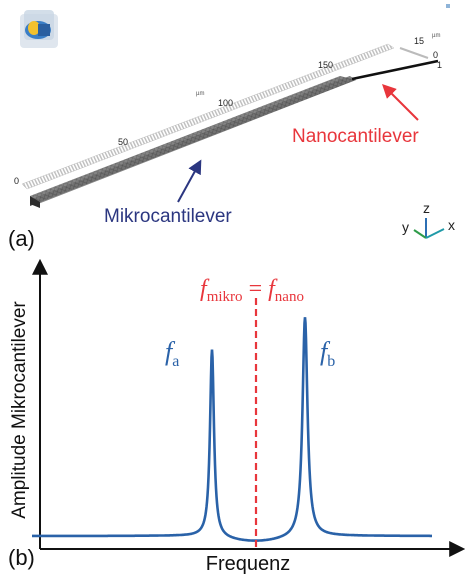 Image resolution: width=470 pixels, height=575 pixels. What do you see at coordinates (426, 208) in the screenshot?
I see `triad-z-label: z` at bounding box center [426, 208].